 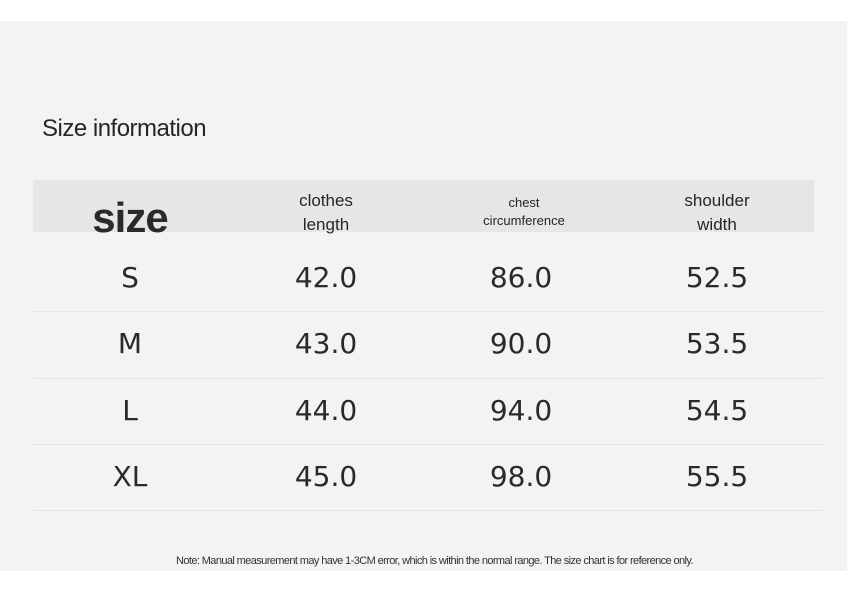 I want to click on row-m-shoulder: 53.5, so click(x=717, y=343).